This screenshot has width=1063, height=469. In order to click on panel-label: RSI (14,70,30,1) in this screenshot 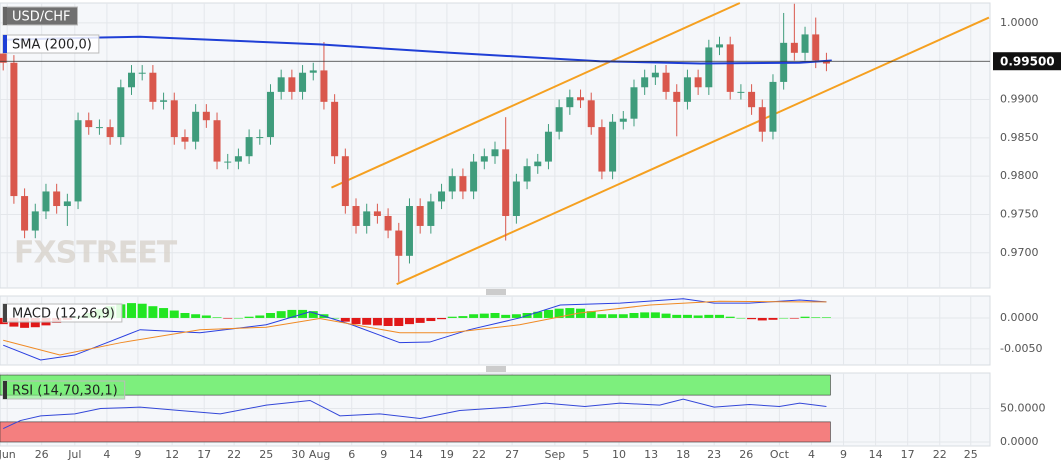, I will do `click(64, 390)`.